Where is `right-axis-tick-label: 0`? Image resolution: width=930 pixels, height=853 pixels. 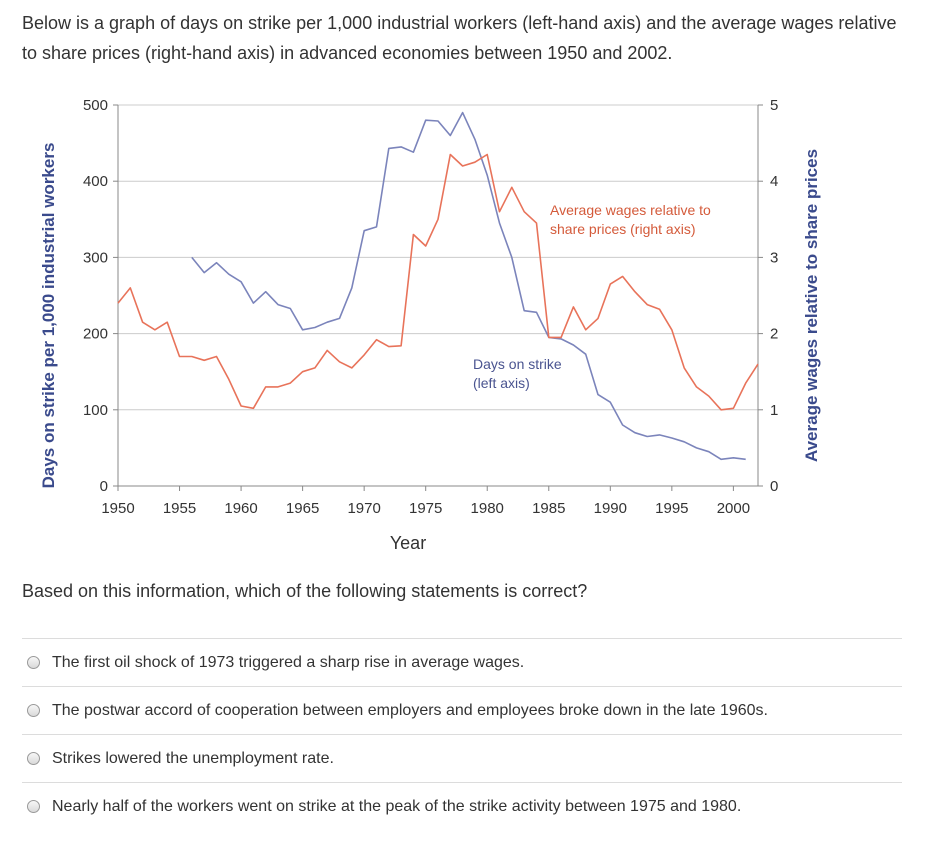 right-axis-tick-label: 0 is located at coordinates (774, 486).